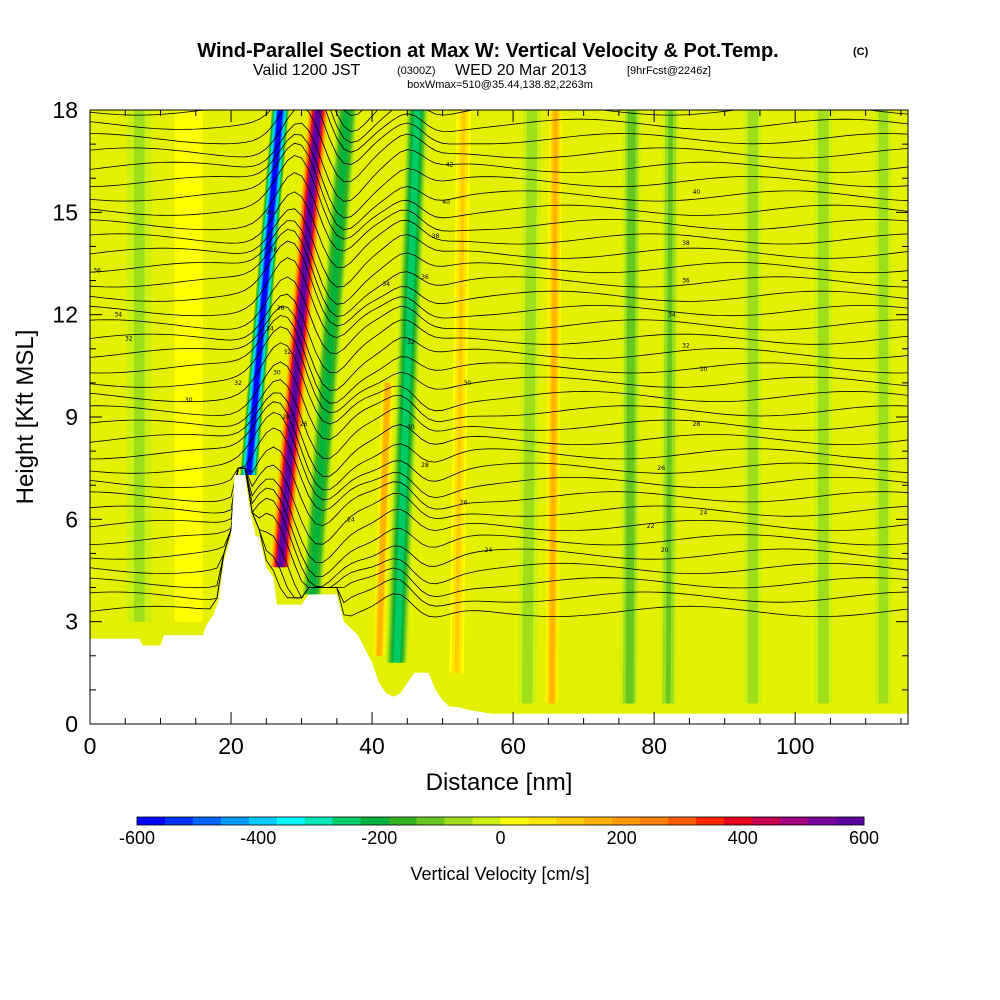  What do you see at coordinates (65, 212) in the screenshot?
I see `y-tick-label: 15` at bounding box center [65, 212].